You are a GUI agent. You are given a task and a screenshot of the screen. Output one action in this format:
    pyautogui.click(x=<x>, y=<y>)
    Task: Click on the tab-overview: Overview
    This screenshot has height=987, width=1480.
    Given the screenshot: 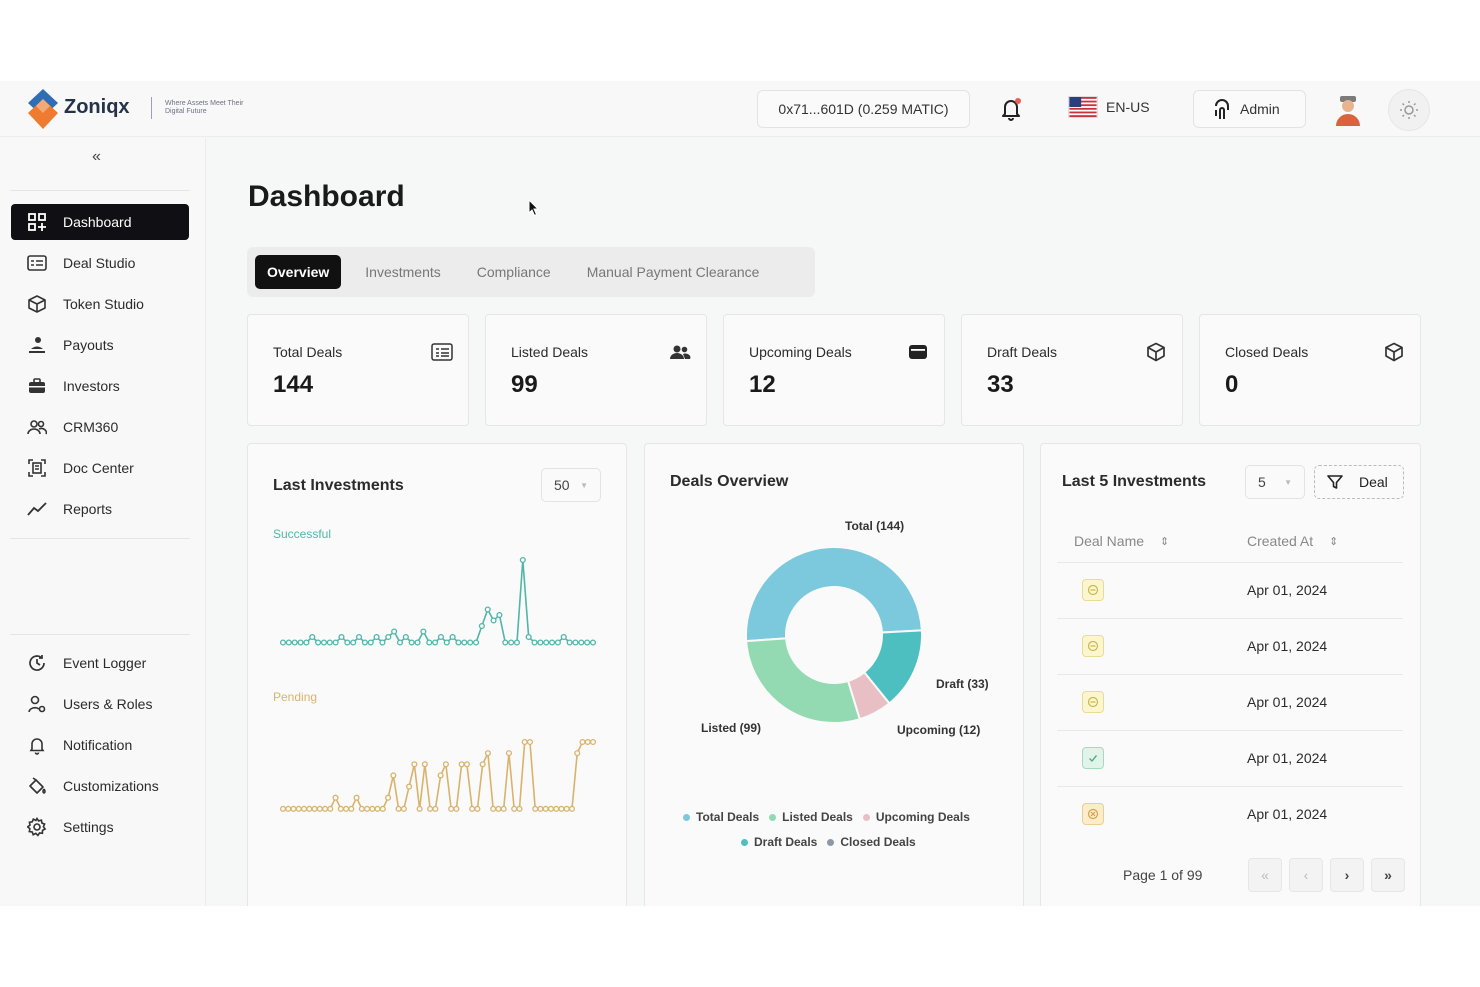 What is the action you would take?
    pyautogui.click(x=298, y=272)
    